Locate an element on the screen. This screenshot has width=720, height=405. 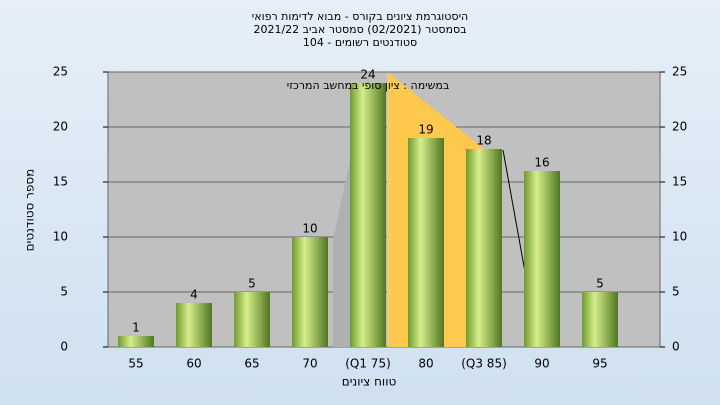
y-tick-label: 0 is located at coordinates (64, 347).